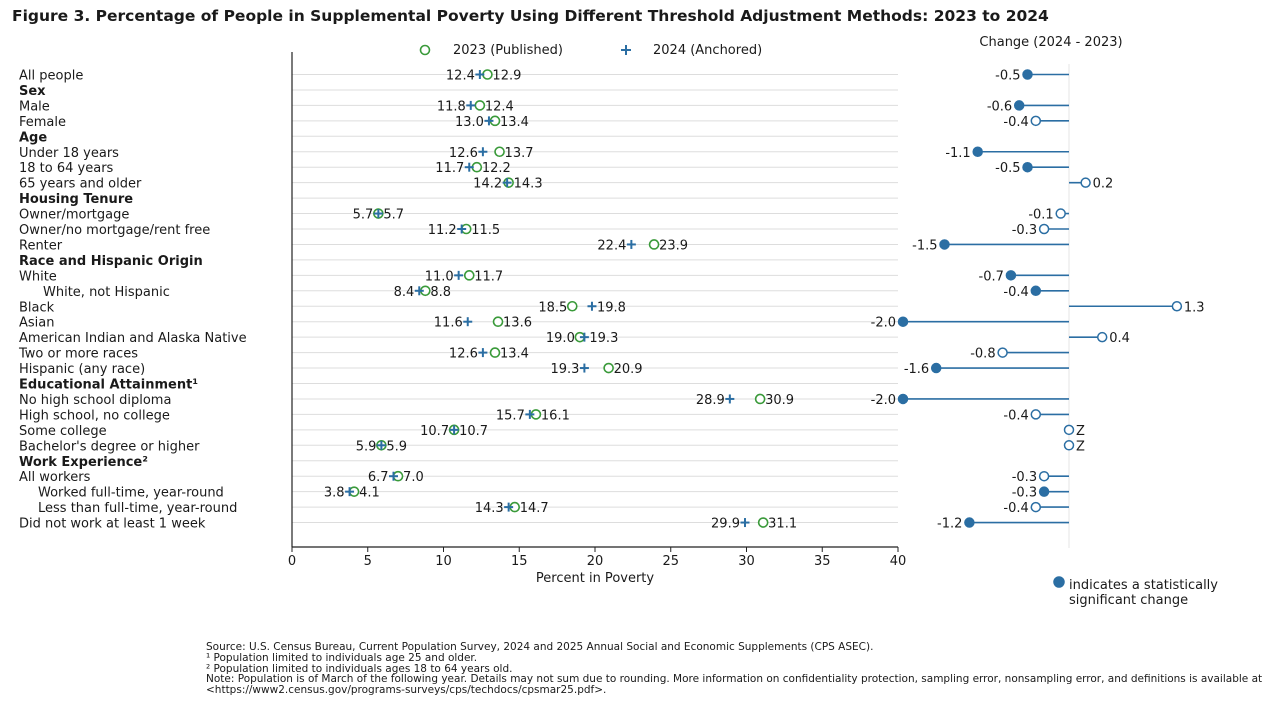  I want to click on row-label: 65 years and older, so click(80, 184).